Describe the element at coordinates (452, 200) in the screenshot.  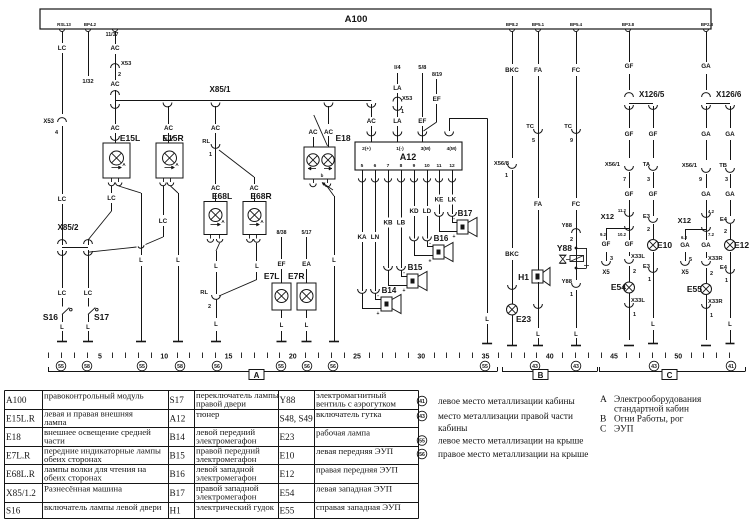
I see `svg-text: LK` at that location.